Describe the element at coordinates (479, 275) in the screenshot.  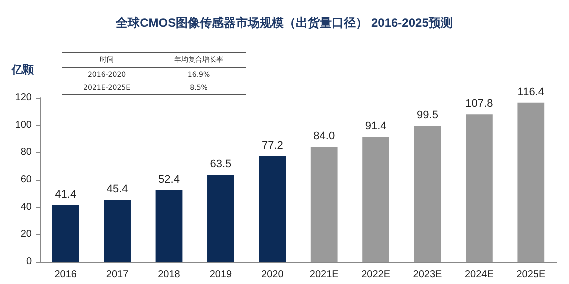
I see `x-tick-label: 2024E` at that location.